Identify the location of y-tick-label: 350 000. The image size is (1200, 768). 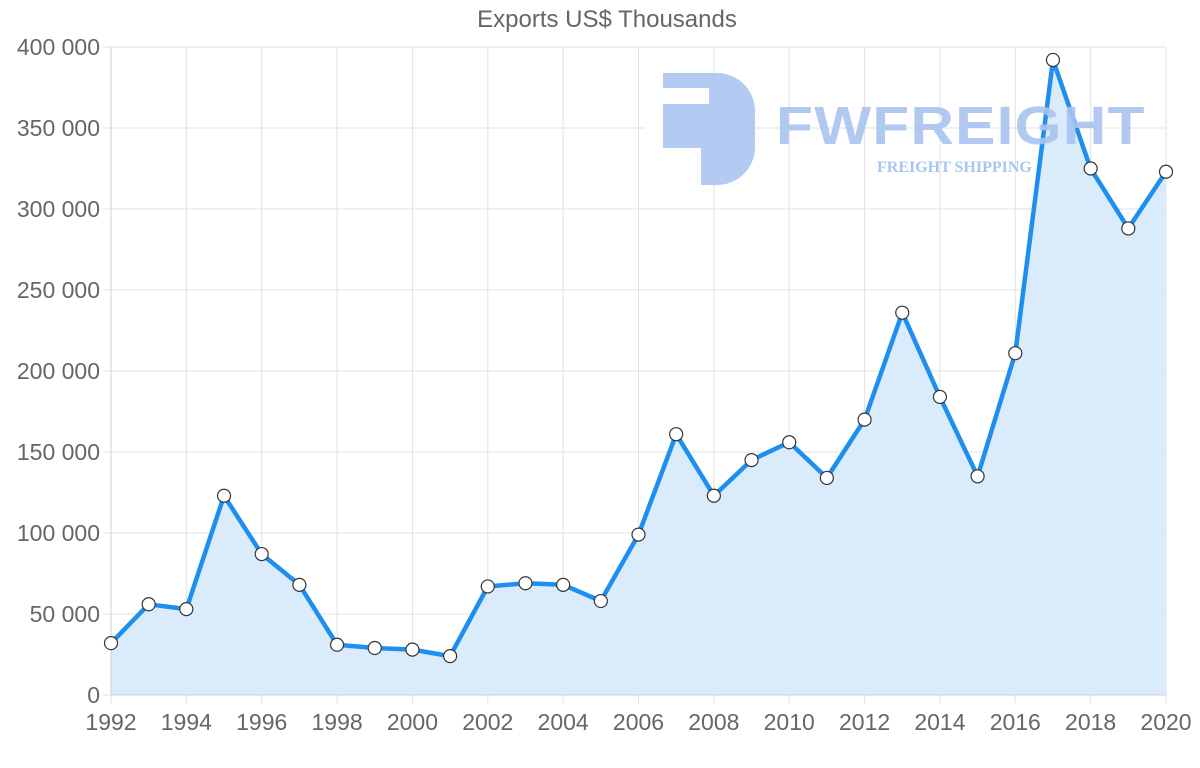
(58, 128).